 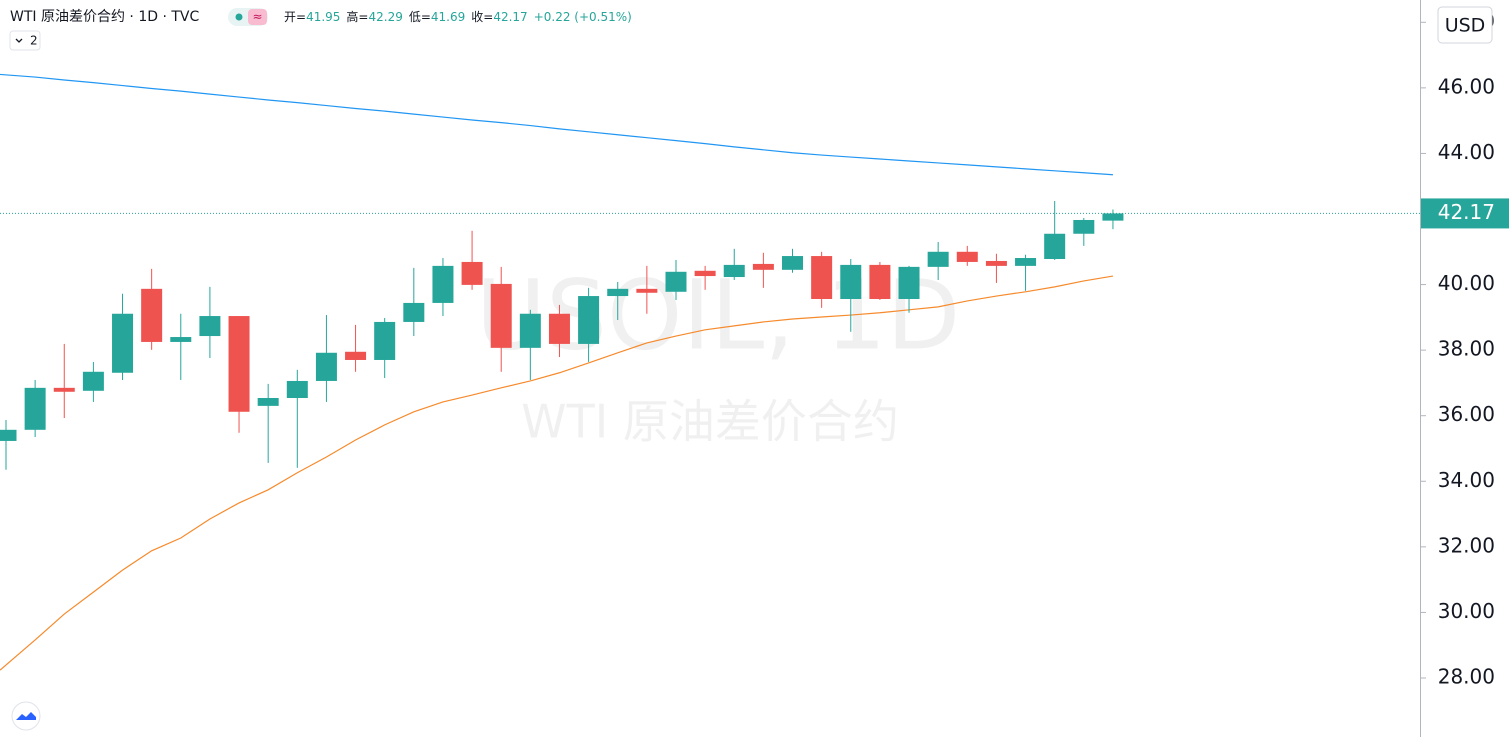 I want to click on status-dot, so click(x=239, y=17).